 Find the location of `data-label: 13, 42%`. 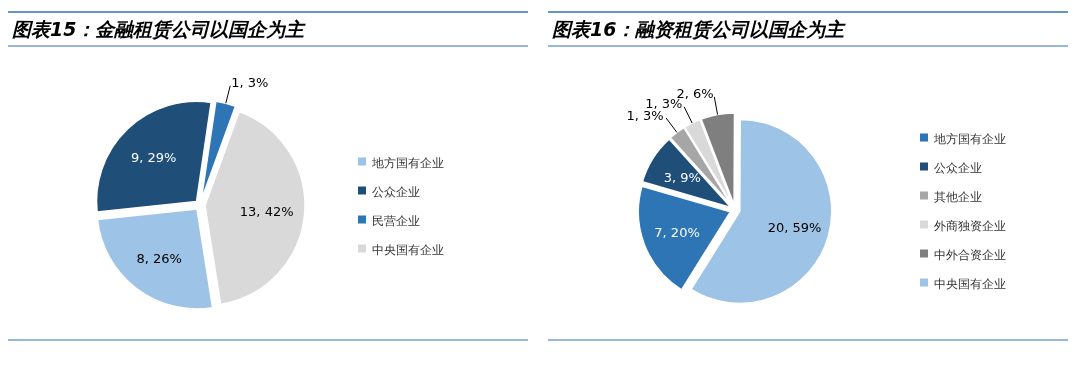

data-label: 13, 42% is located at coordinates (266, 212).